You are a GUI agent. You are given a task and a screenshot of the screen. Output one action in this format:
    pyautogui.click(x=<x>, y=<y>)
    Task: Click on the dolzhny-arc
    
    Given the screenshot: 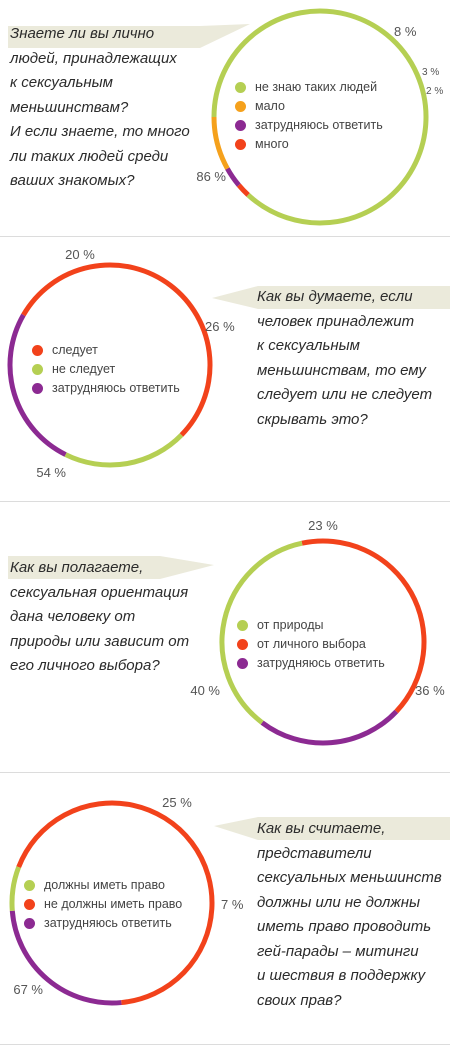 What is the action you would take?
    pyautogui.click(x=15, y=888)
    